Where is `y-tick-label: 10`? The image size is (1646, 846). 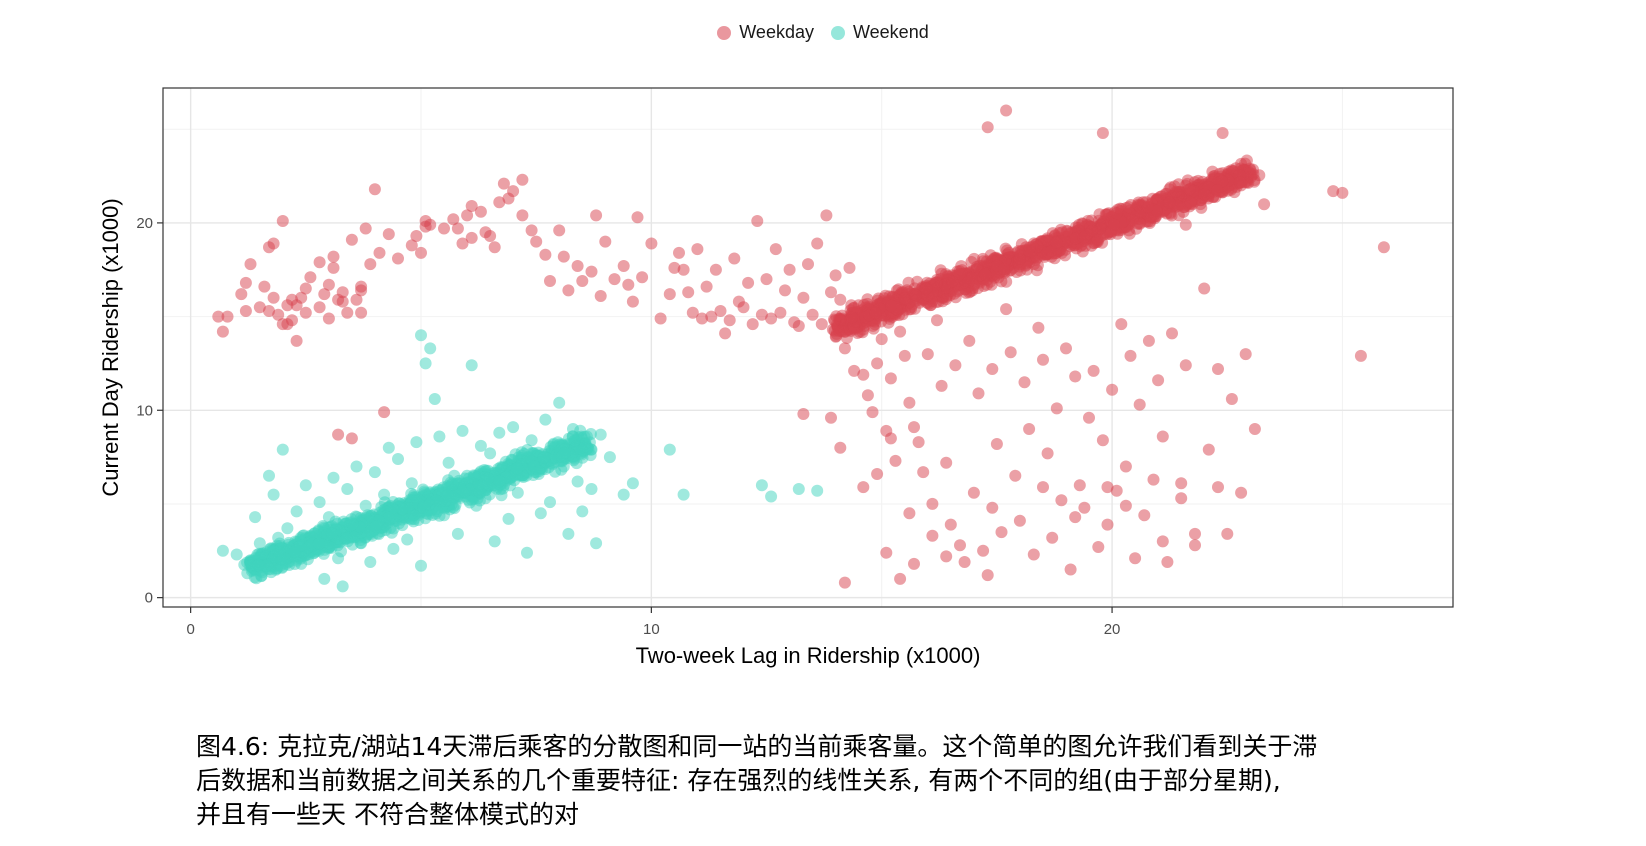
y-tick-label: 10 is located at coordinates (144, 410).